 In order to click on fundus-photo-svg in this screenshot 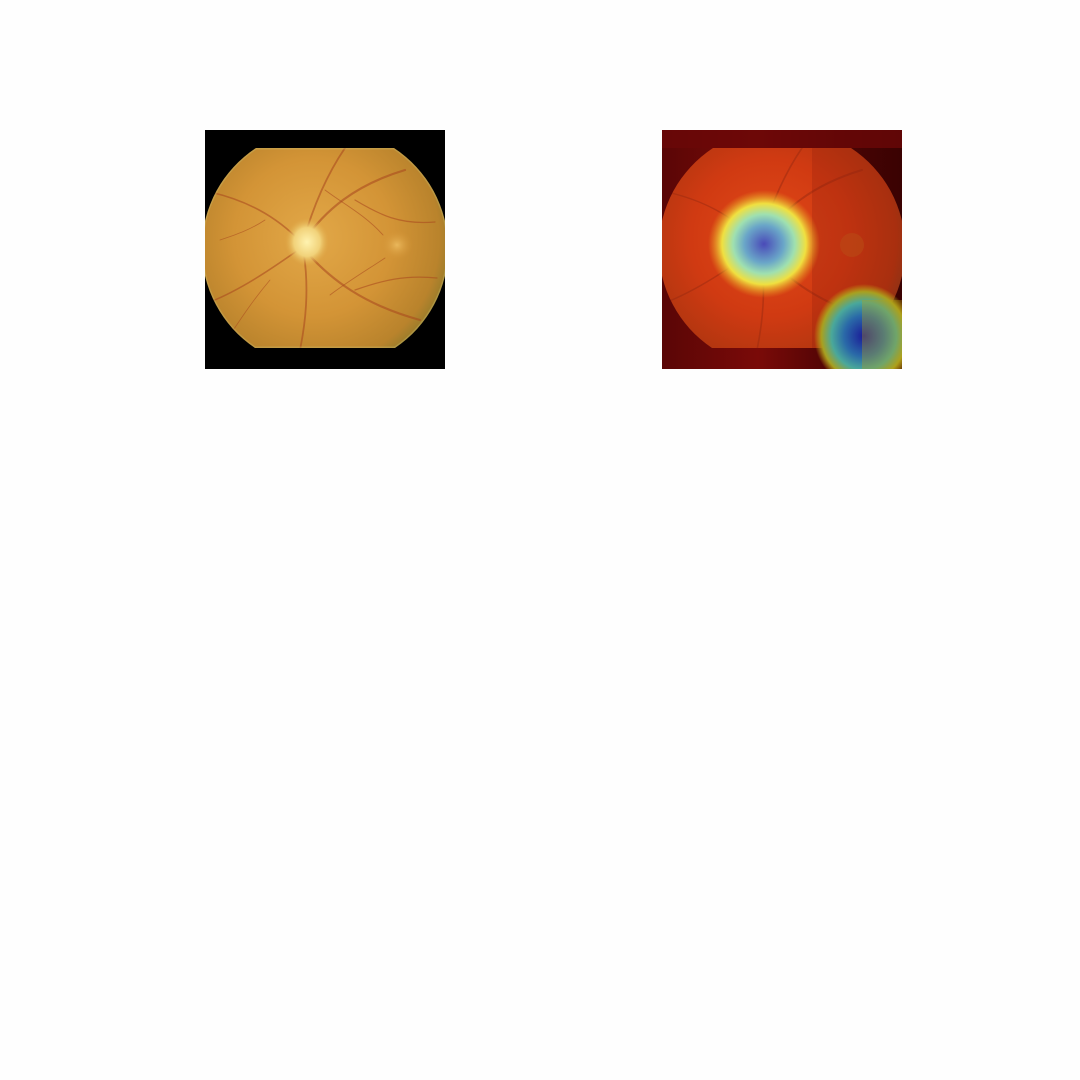, I will do `click(325, 249)`.